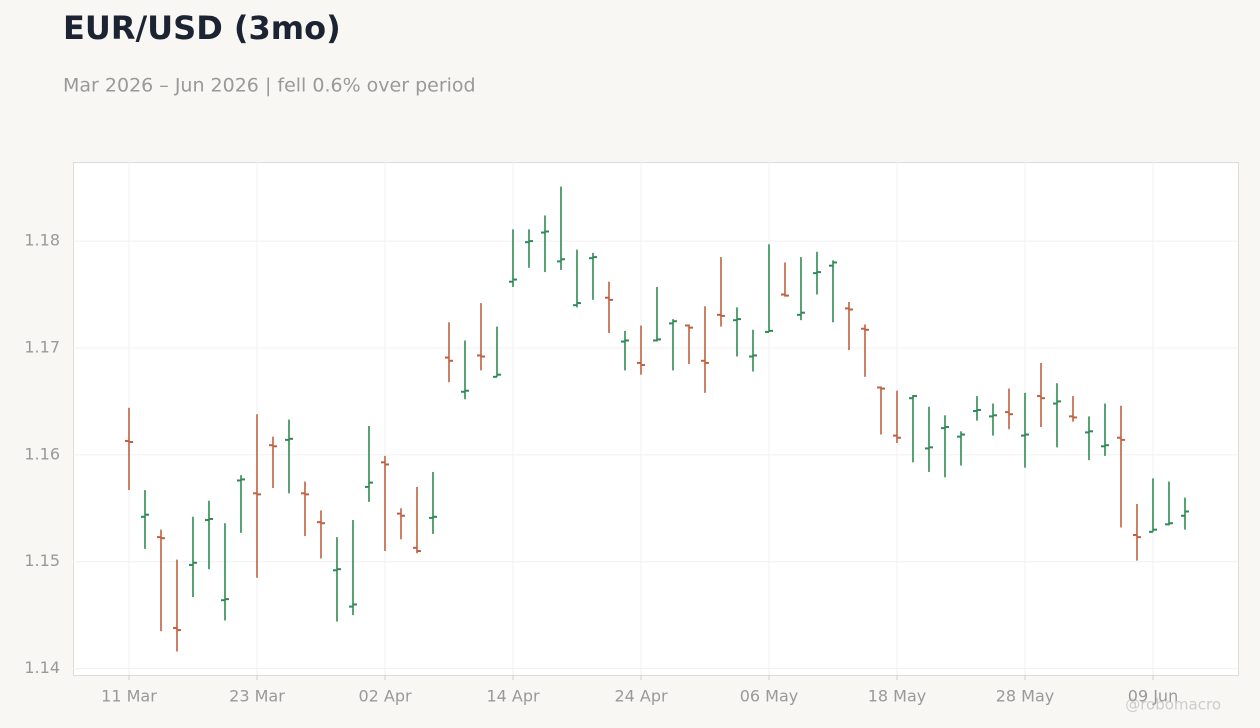 Image resolution: width=1260 pixels, height=728 pixels. Describe the element at coordinates (42, 346) in the screenshot. I see `y-tick-label: 1.17` at that location.